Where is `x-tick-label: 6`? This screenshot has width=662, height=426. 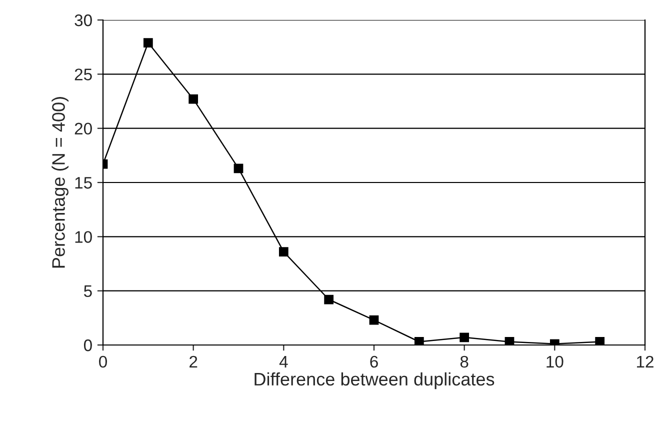 x-tick-label: 6 is located at coordinates (374, 362).